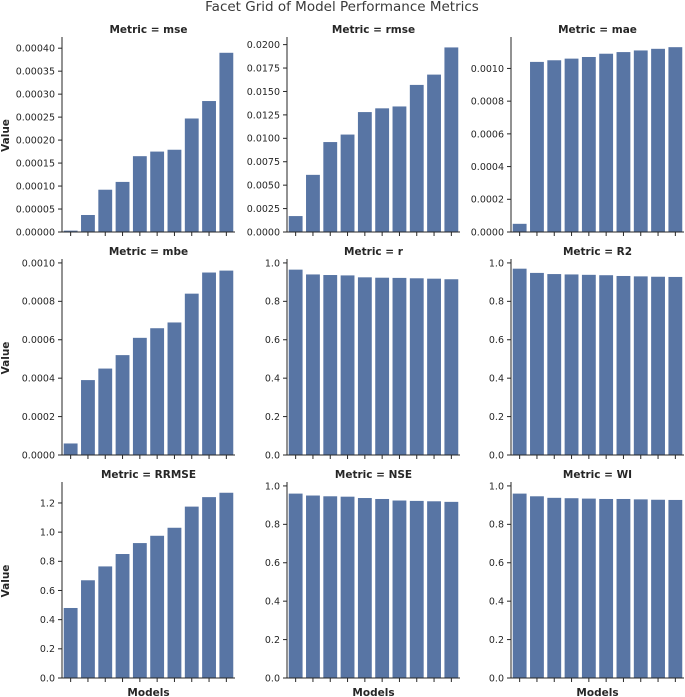 The width and height of the screenshot is (685, 697). What do you see at coordinates (263, 92) in the screenshot?
I see `y-tick-label: 0.0150` at bounding box center [263, 92].